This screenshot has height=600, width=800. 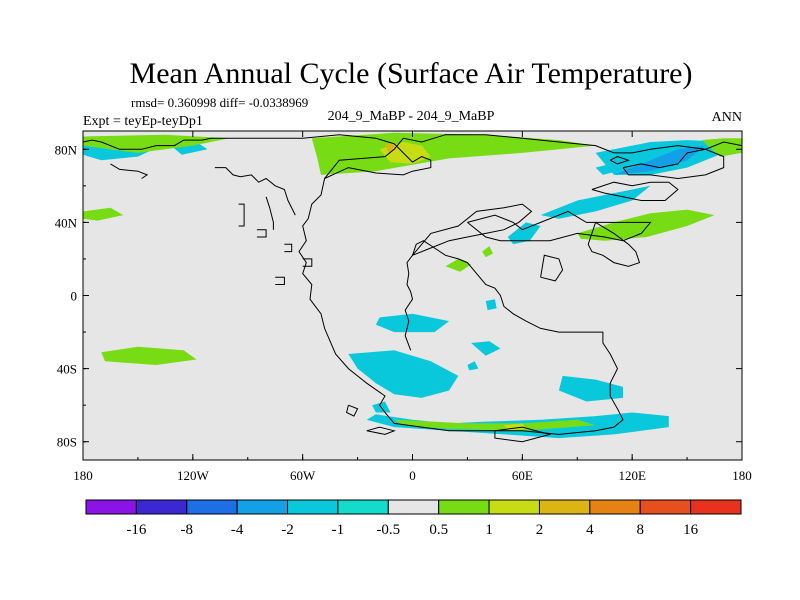 I want to click on colorbar-label: 2, so click(x=540, y=530).